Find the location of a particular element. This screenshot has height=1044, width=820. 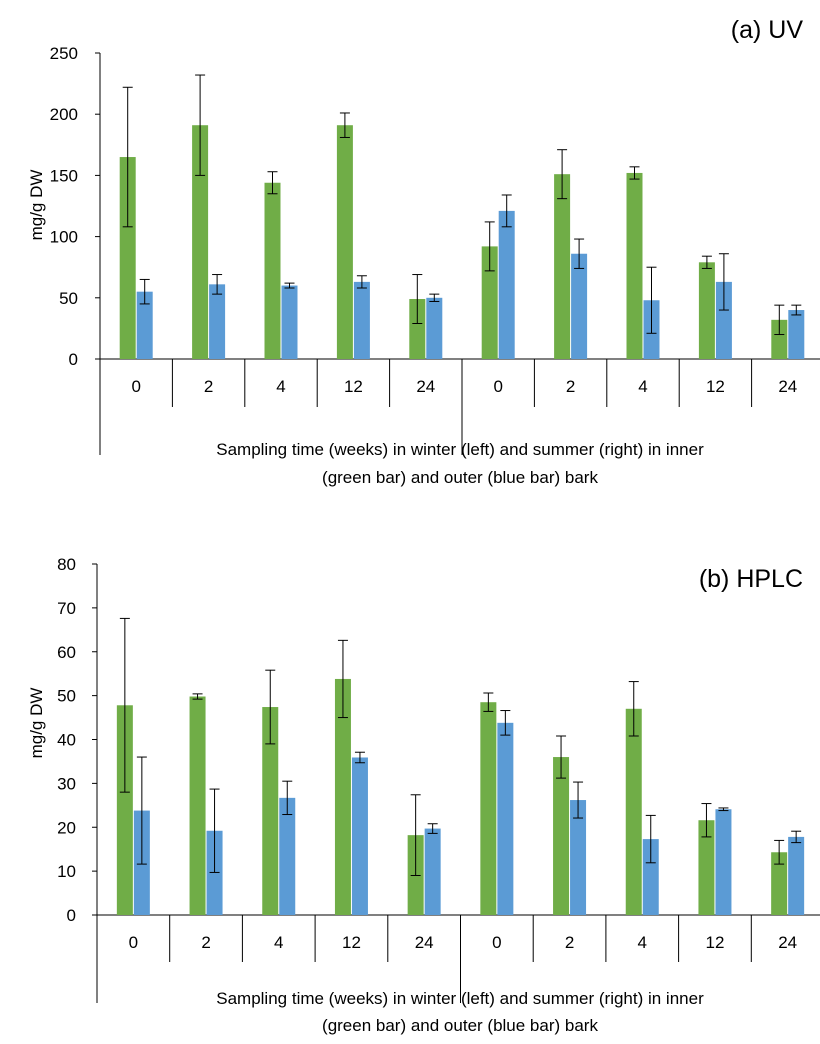

x-tick-label: 24 is located at coordinates (424, 942).